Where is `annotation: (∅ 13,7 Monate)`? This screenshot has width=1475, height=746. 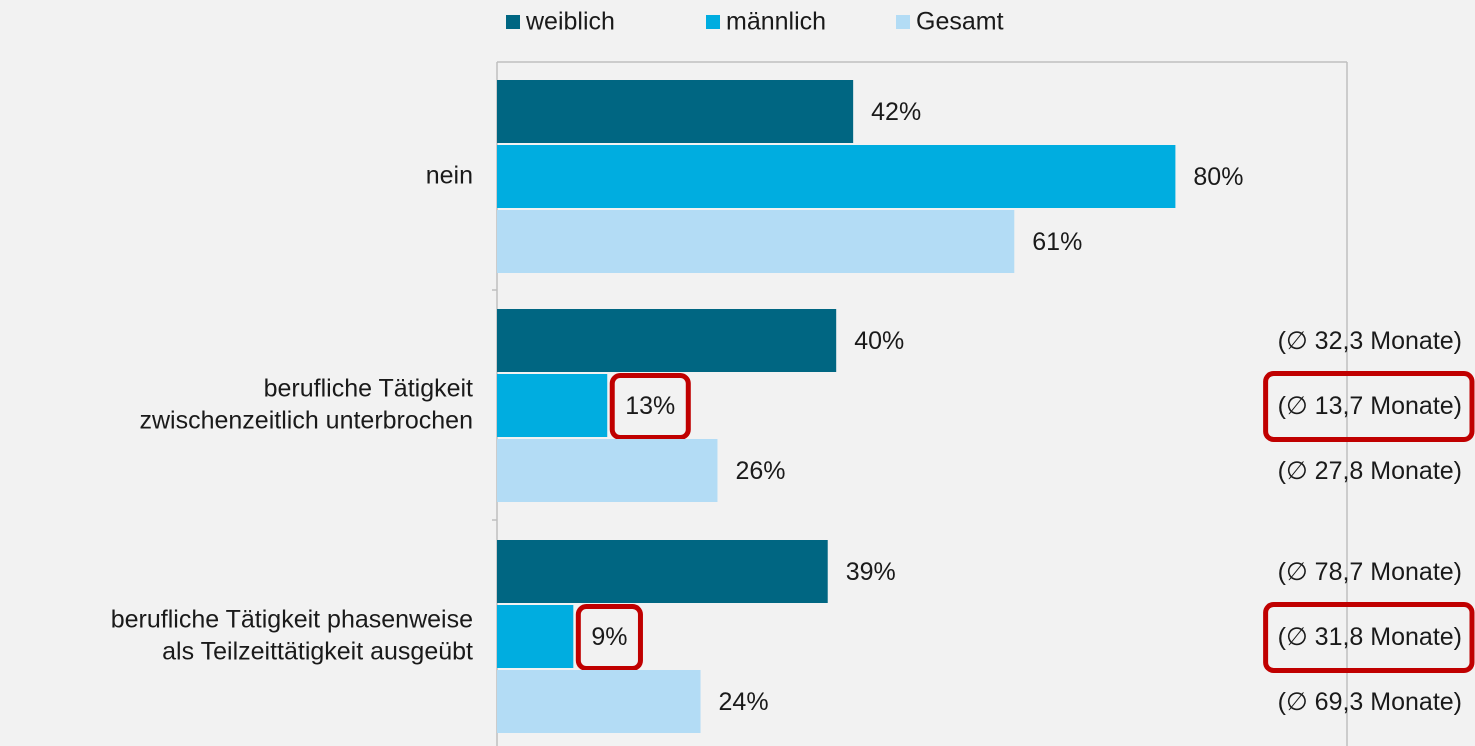 annotation: (∅ 13,7 Monate) is located at coordinates (1370, 406).